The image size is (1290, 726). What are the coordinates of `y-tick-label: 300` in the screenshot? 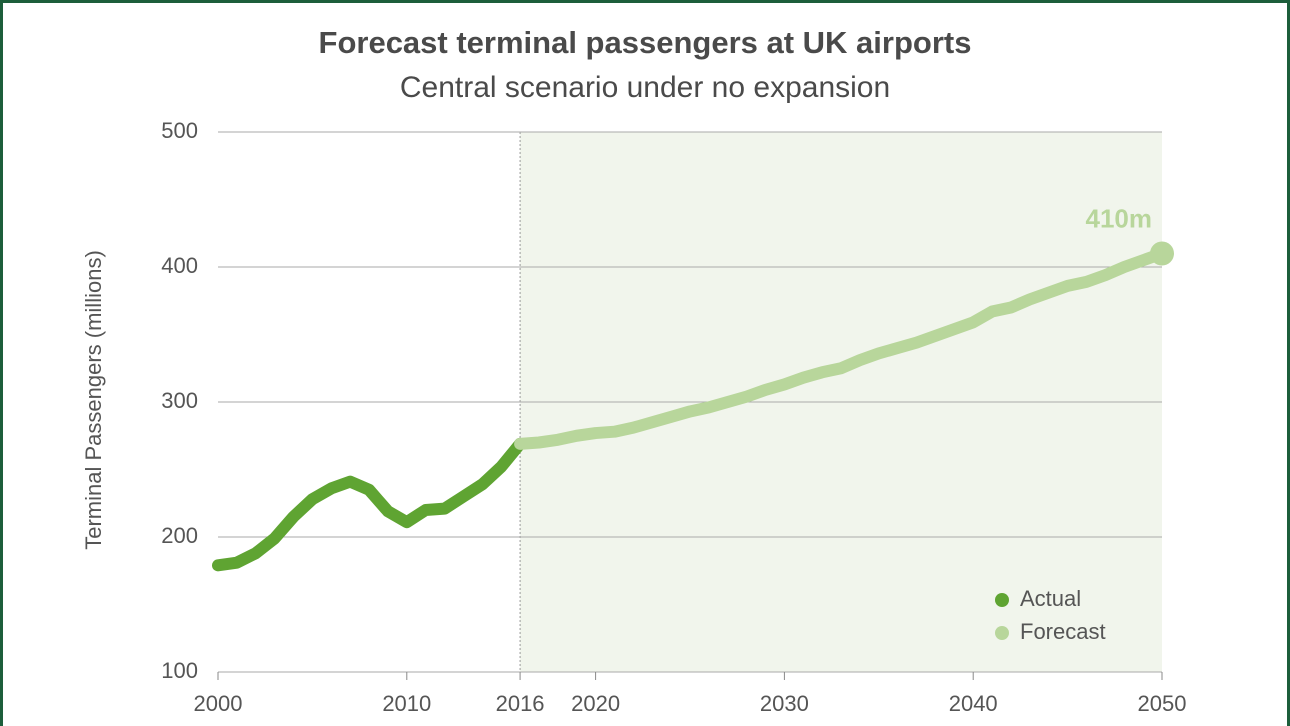 It's located at (179, 400).